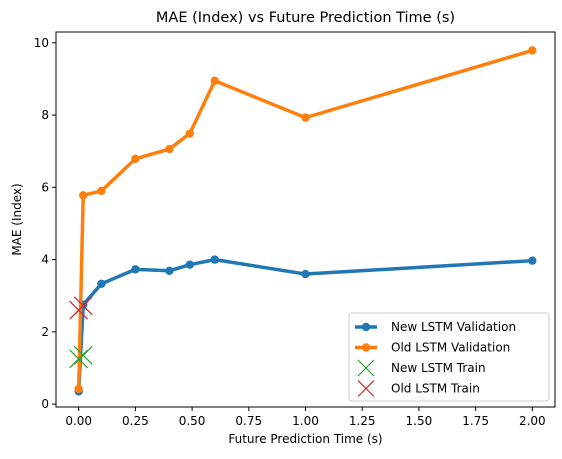  What do you see at coordinates (41, 43) in the screenshot?
I see `y-tick-label: 10` at bounding box center [41, 43].